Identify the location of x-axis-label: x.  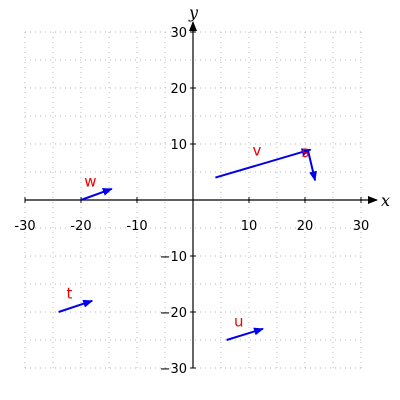
(385, 200).